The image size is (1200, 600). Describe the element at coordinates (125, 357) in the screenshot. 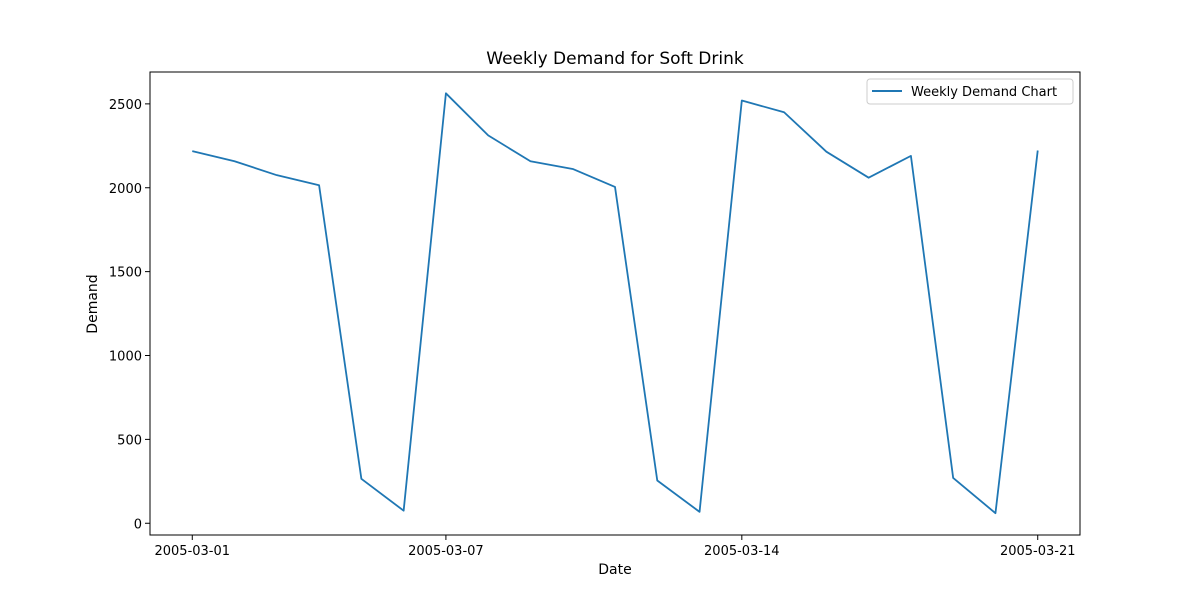

I see `y-tick-label: 1000` at that location.